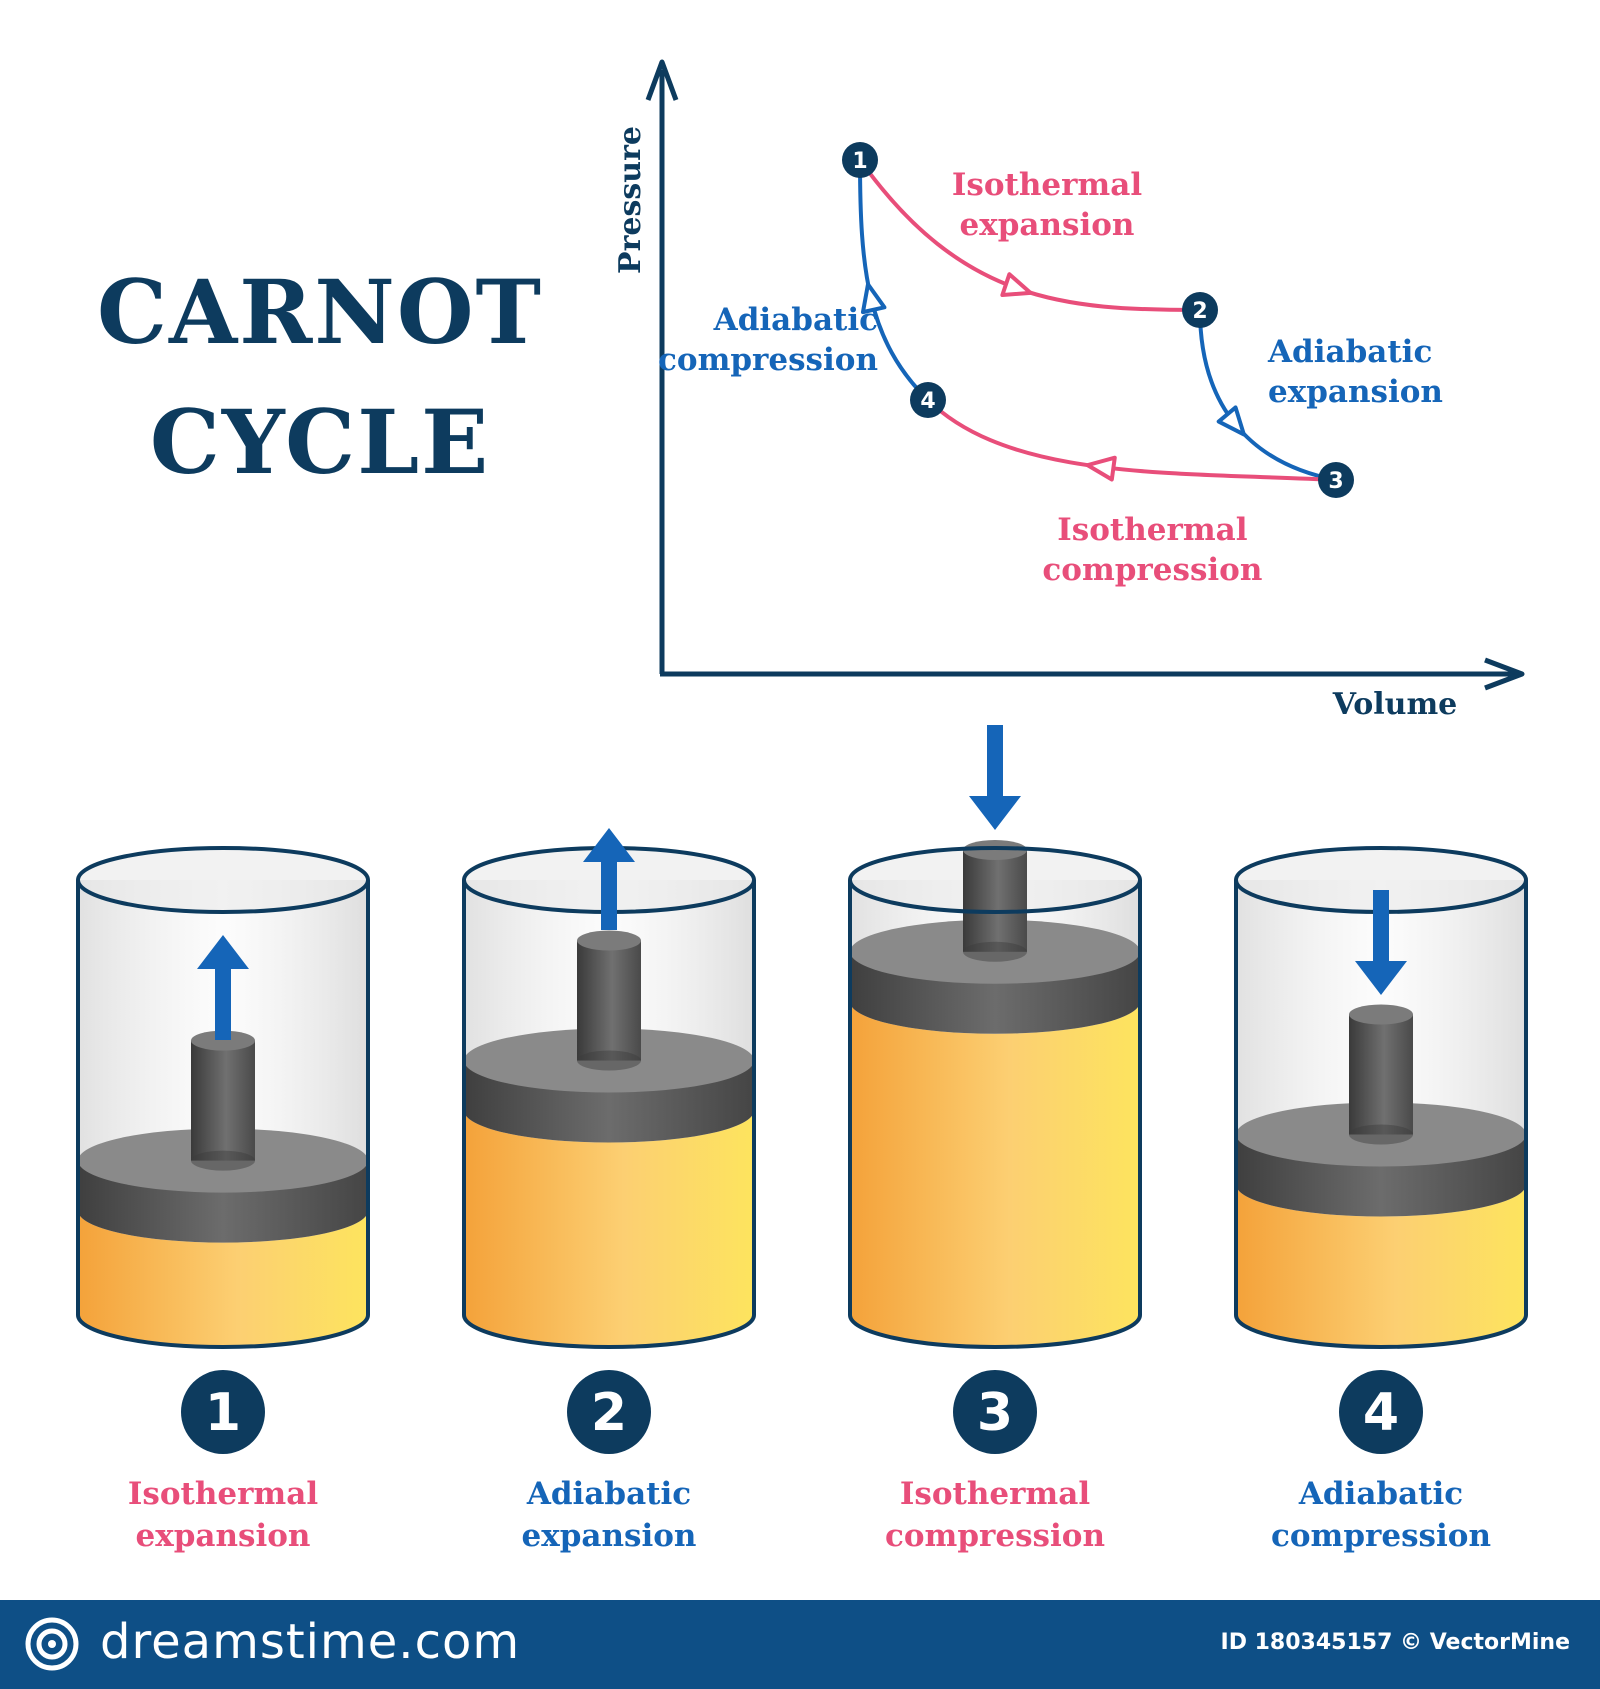  I want to click on state-point-label-1: 1, so click(859, 161).